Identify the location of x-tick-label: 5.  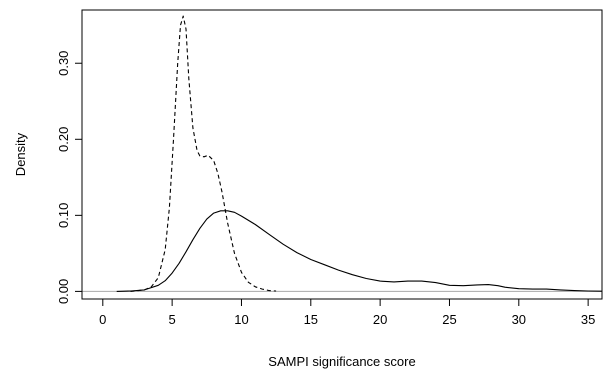
(172, 319).